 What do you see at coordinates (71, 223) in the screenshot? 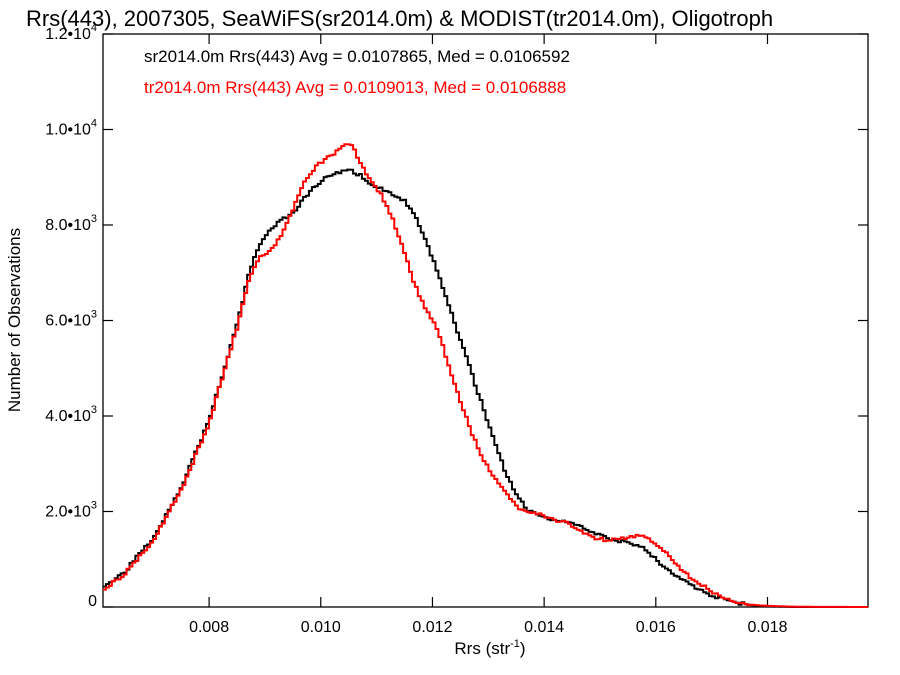
I see `y-tick-label: 8.0•103` at bounding box center [71, 223].